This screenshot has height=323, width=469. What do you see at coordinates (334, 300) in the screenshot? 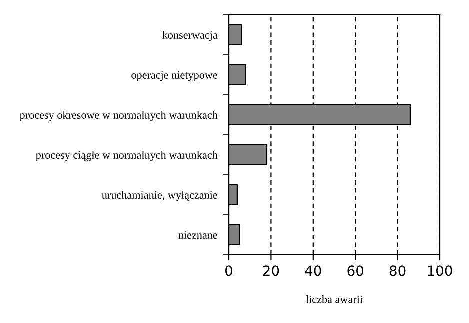
I see `x-axis-title: liczba awarii` at bounding box center [334, 300].